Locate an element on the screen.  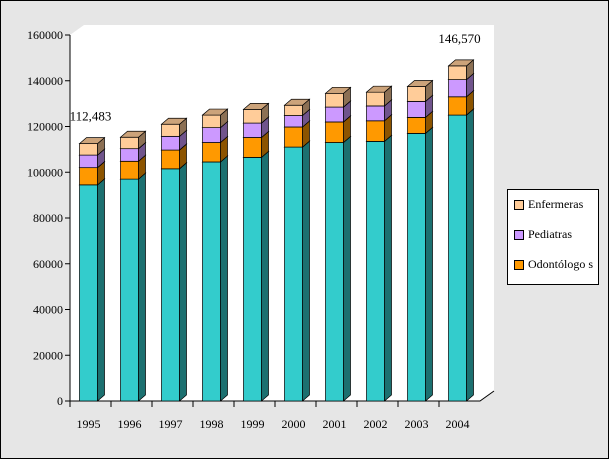
y-tick-label: 40000 is located at coordinates (48, 310).